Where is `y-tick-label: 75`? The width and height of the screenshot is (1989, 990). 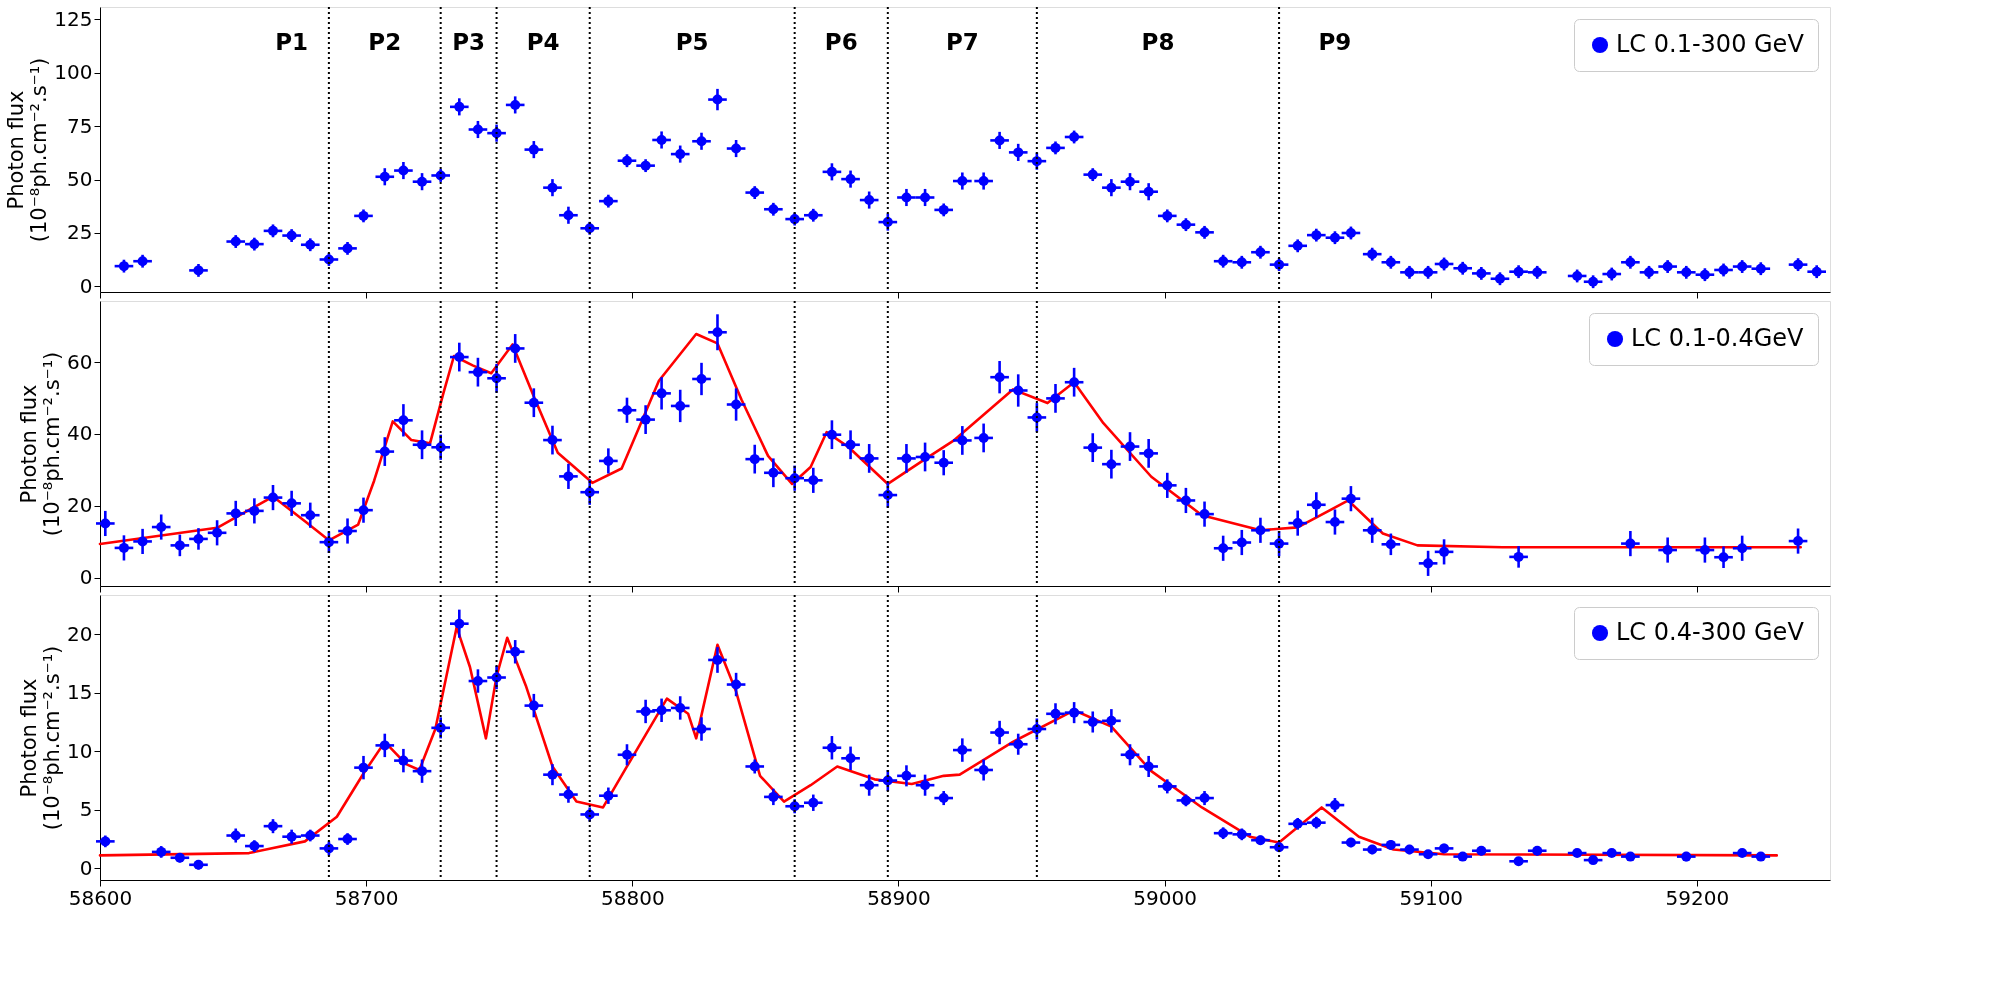
y-tick-label: 75 is located at coordinates (80, 125).